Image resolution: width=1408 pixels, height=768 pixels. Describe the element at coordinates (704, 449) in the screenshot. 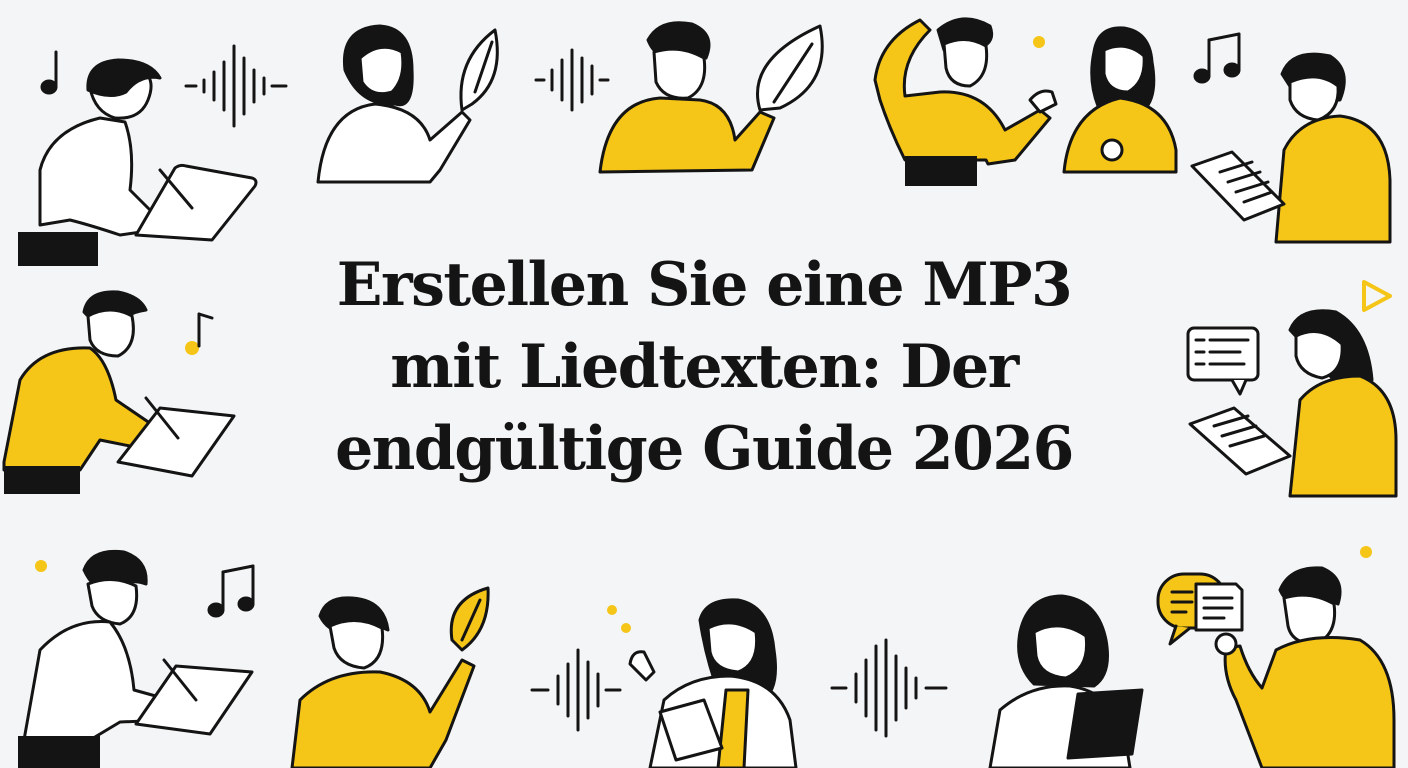

I see `title-line-3: endgültige Guide 2026` at that location.